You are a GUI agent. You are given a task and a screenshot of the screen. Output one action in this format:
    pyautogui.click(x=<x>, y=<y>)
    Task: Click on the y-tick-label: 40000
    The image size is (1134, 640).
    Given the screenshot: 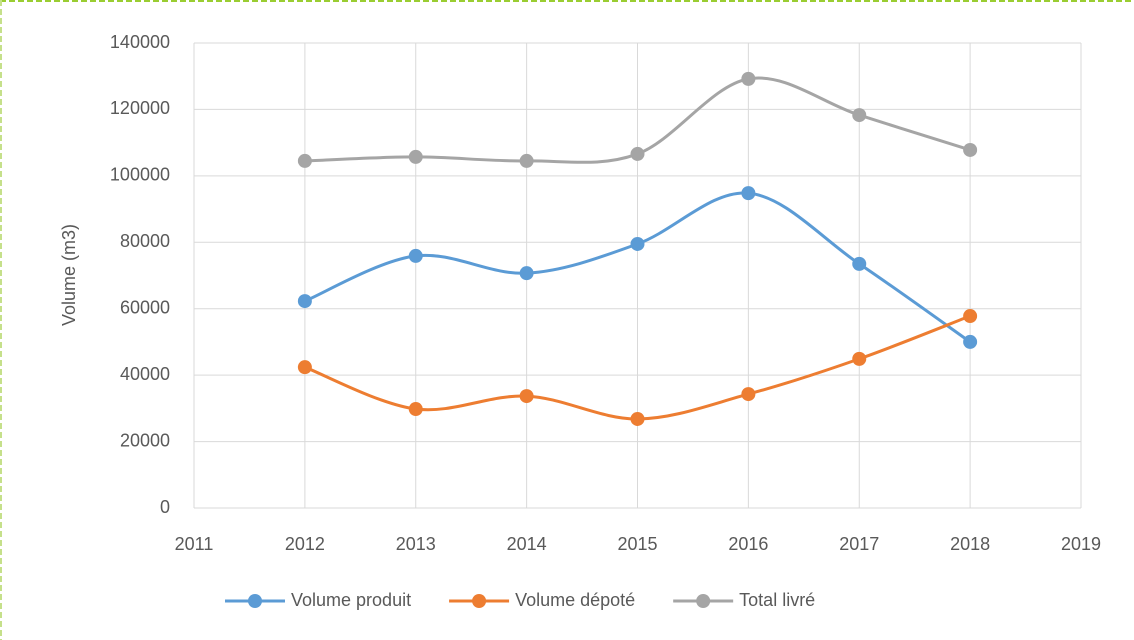 What is the action you would take?
    pyautogui.click(x=145, y=374)
    